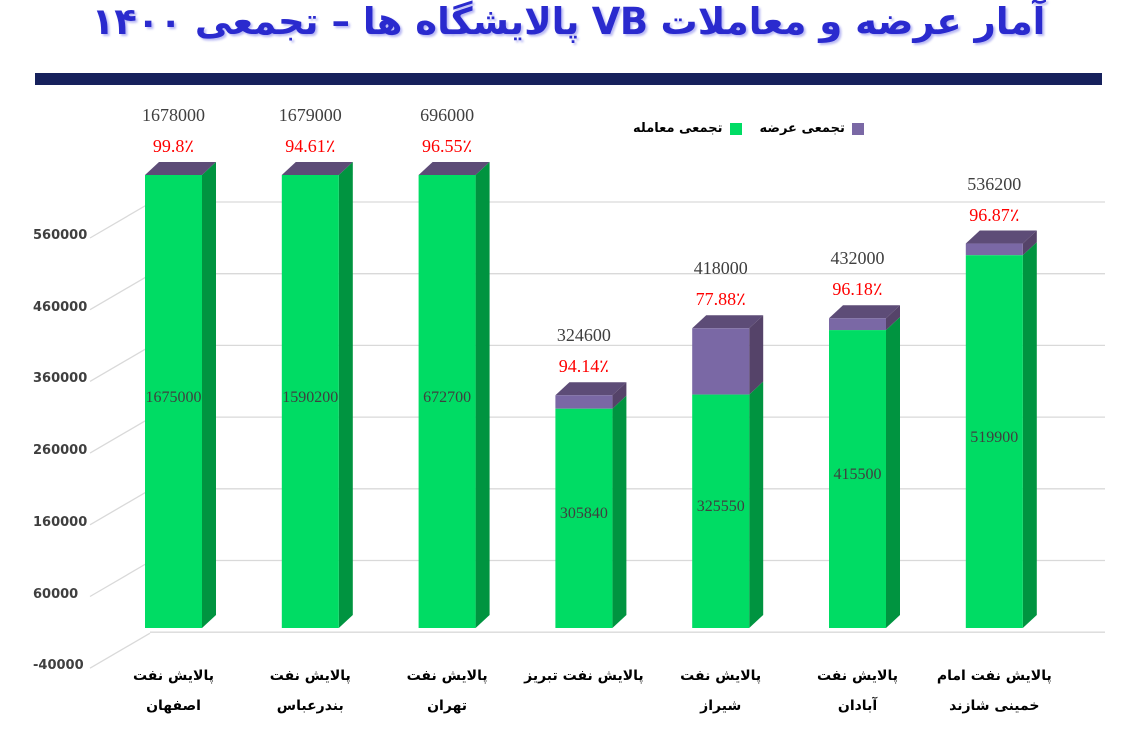  What do you see at coordinates (857, 706) in the screenshot?
I see `x-axis-label: آبادان` at bounding box center [857, 706].